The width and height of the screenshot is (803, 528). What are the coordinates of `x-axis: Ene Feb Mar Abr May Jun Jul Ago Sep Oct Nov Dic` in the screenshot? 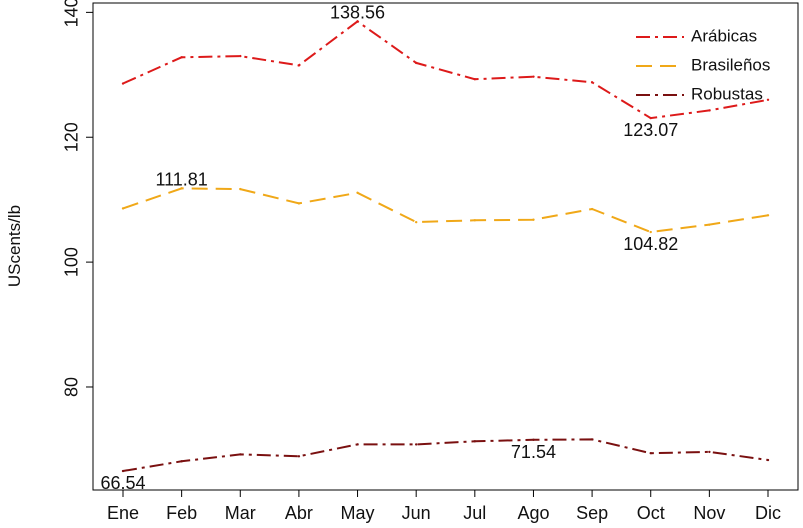 It's located at (444, 506).